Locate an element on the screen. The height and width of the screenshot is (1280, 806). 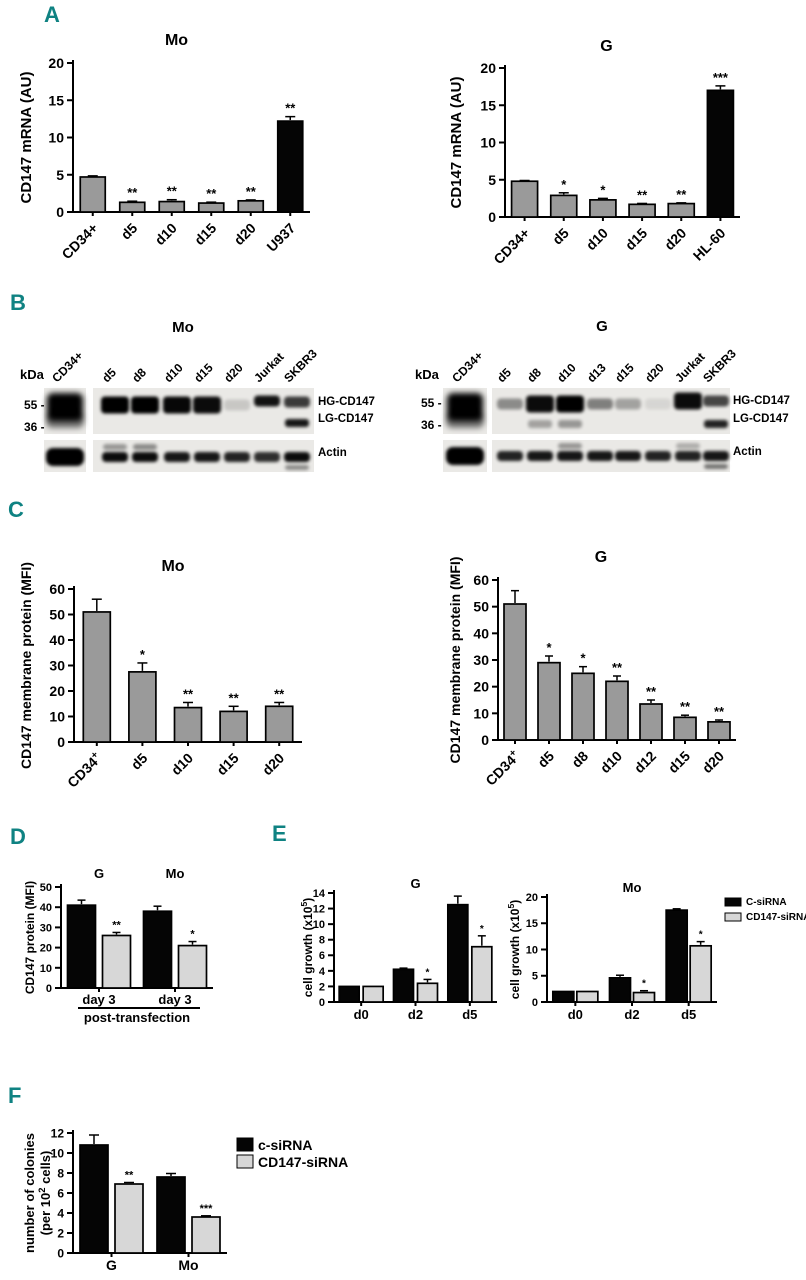
bar-CD147 mRNA-2 is located at coordinates (603, 208).